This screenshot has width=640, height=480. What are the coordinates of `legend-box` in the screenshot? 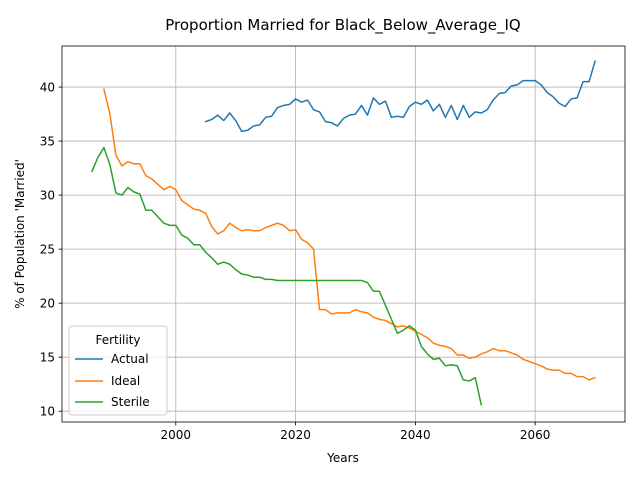 It's located at (118, 370).